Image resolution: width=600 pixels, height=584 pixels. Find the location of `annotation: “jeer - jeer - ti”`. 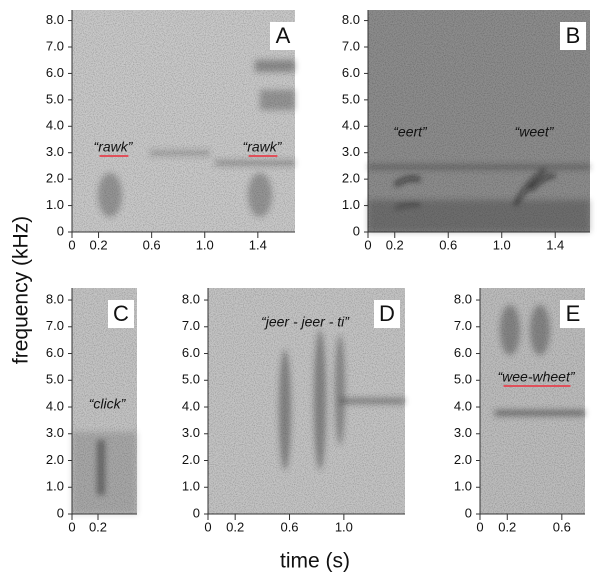

annotation: “jeer - jeer - ti” is located at coordinates (305, 322).